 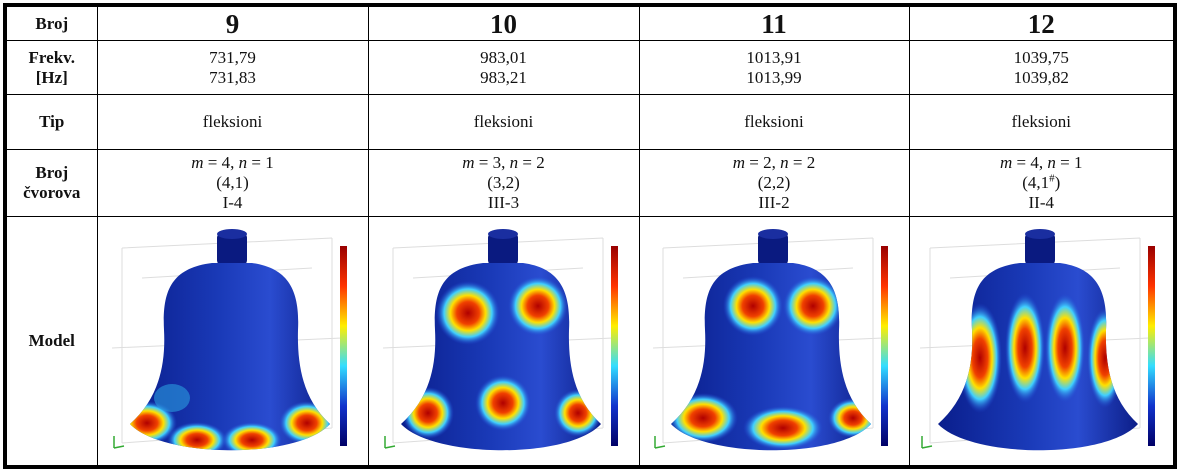 What do you see at coordinates (1036, 182) in the screenshot?
I see `mode-text: (4,1` at bounding box center [1036, 182].